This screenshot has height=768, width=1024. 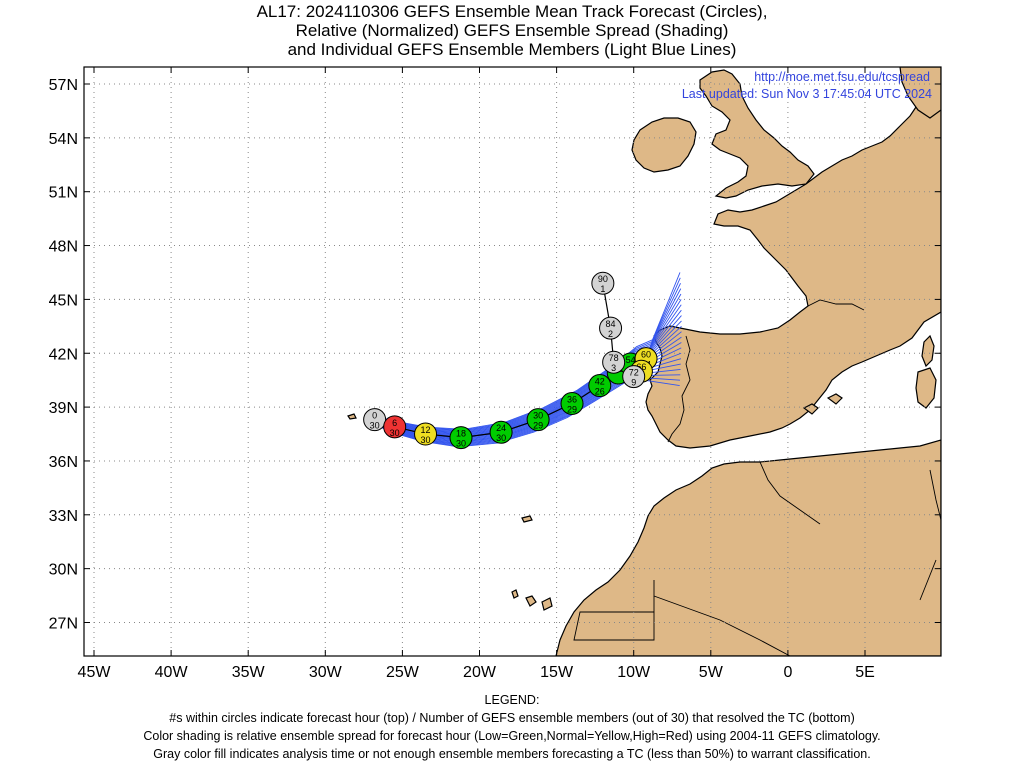 I want to click on forecast-point: 729, so click(x=634, y=377).